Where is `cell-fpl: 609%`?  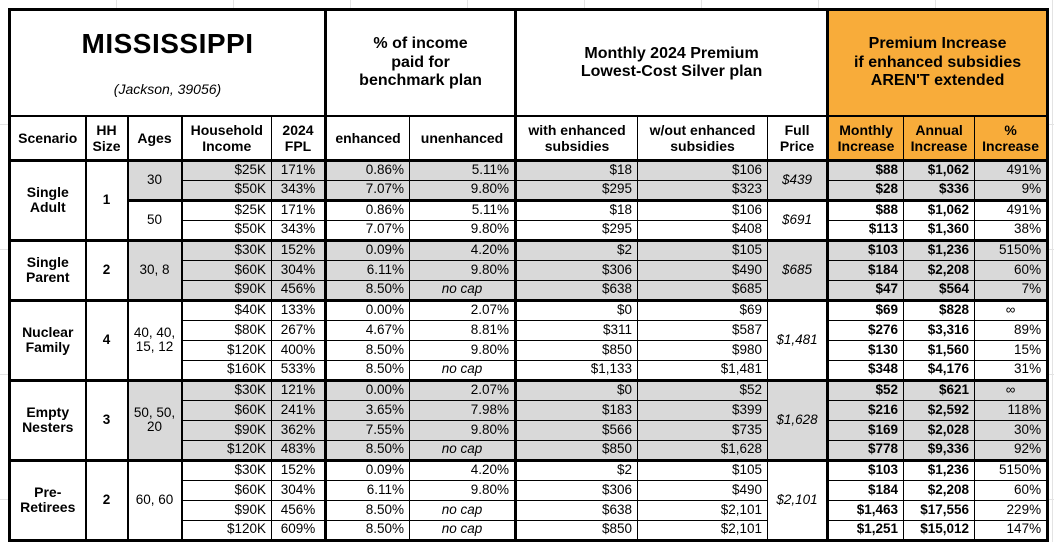 cell-fpl: 609% is located at coordinates (298, 530).